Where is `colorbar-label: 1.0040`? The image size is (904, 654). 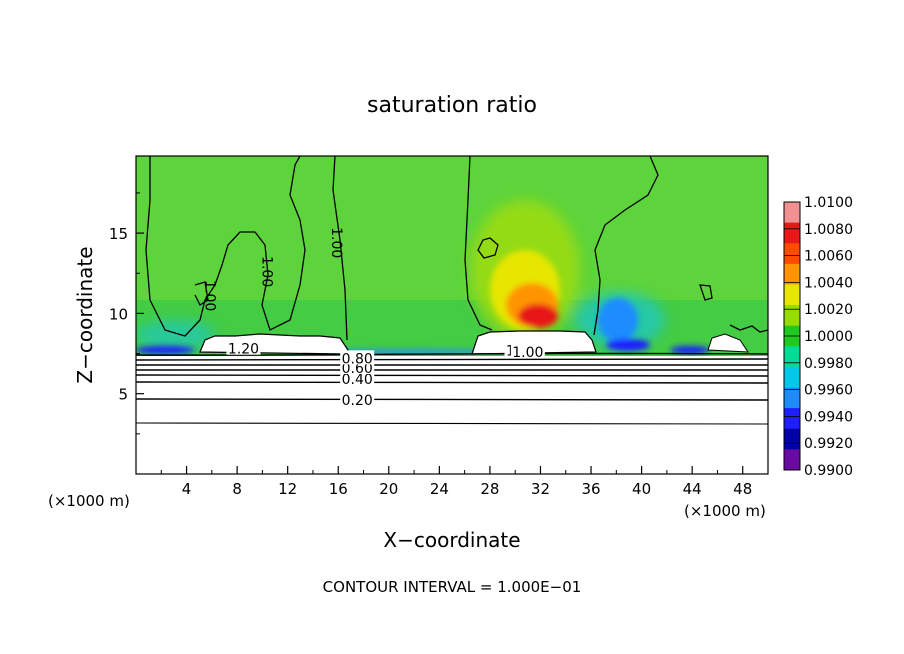
colorbar-label: 1.0040 is located at coordinates (828, 283).